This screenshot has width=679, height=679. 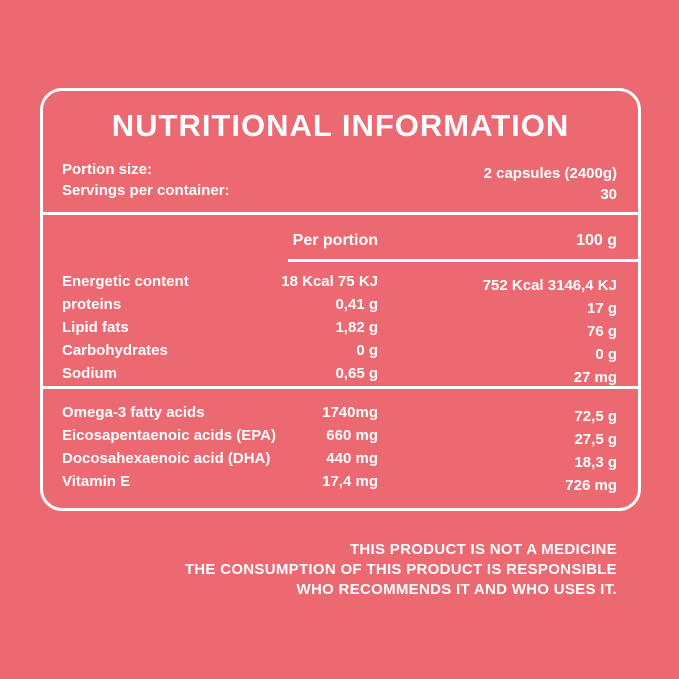 I want to click on row-per-portion-value: 660 mg, so click(x=352, y=435).